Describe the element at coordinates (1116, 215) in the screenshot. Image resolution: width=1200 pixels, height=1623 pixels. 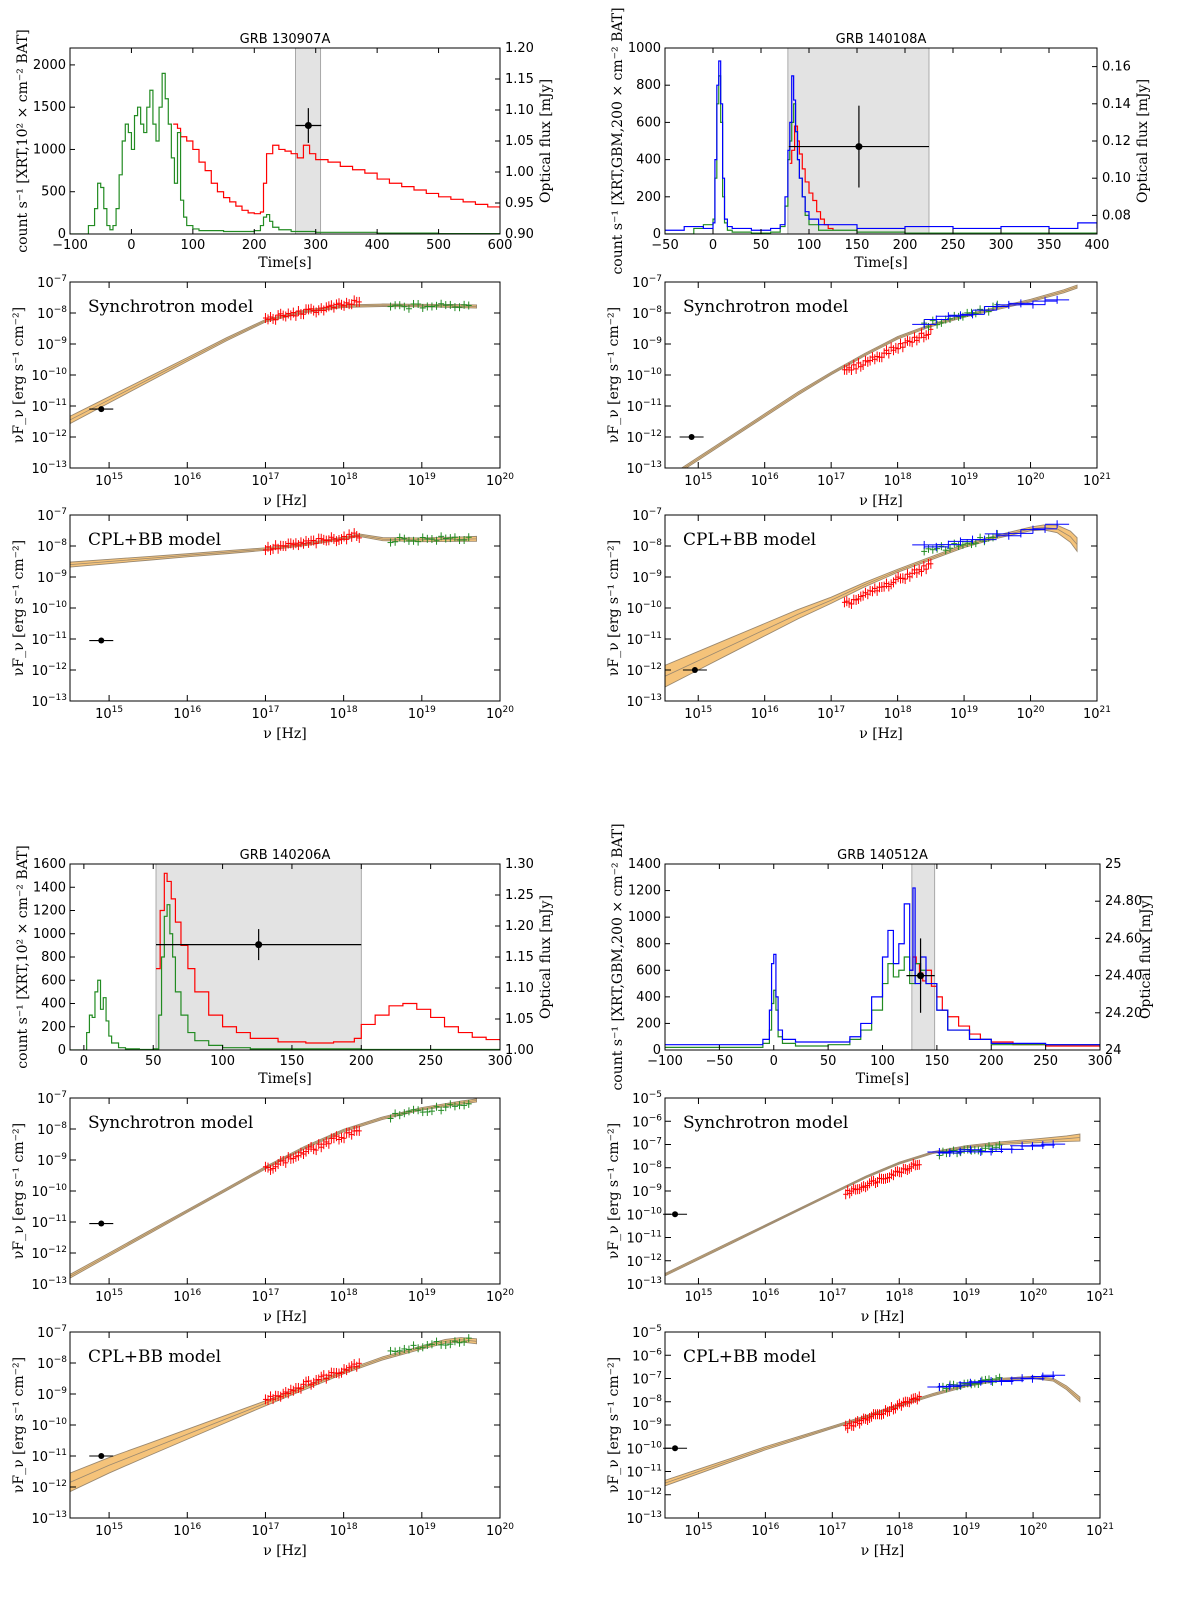
I see `lc_140108A-y2tick-label: 0.08` at that location.